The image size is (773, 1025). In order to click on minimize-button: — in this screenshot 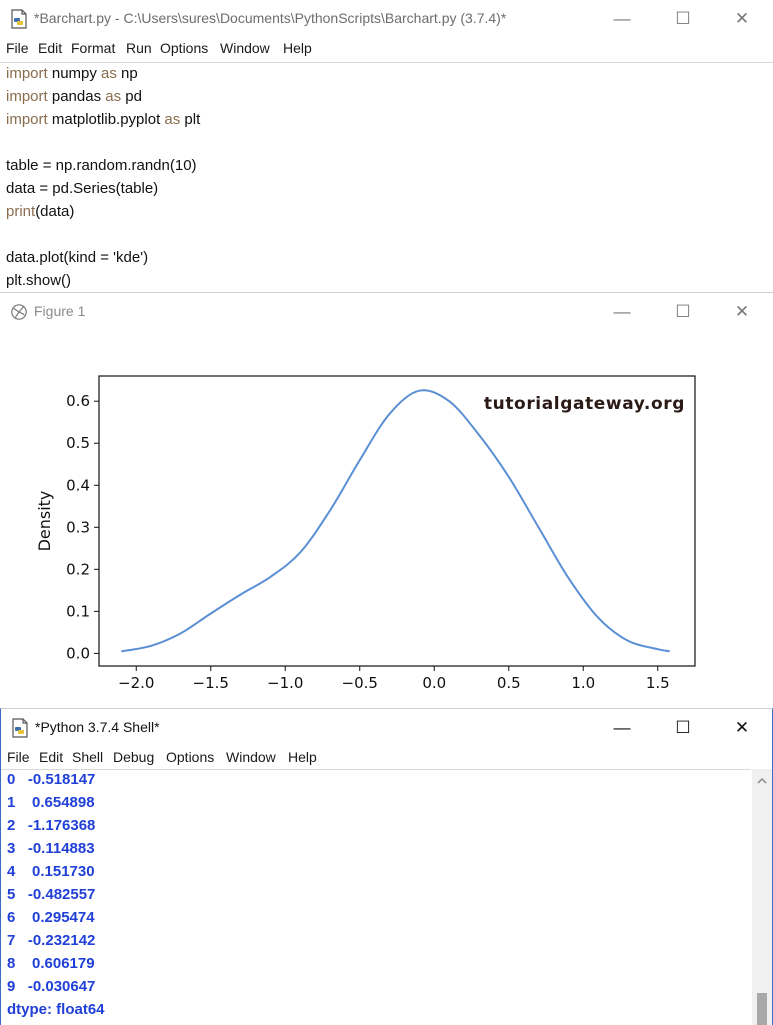, I will do `click(622, 19)`.